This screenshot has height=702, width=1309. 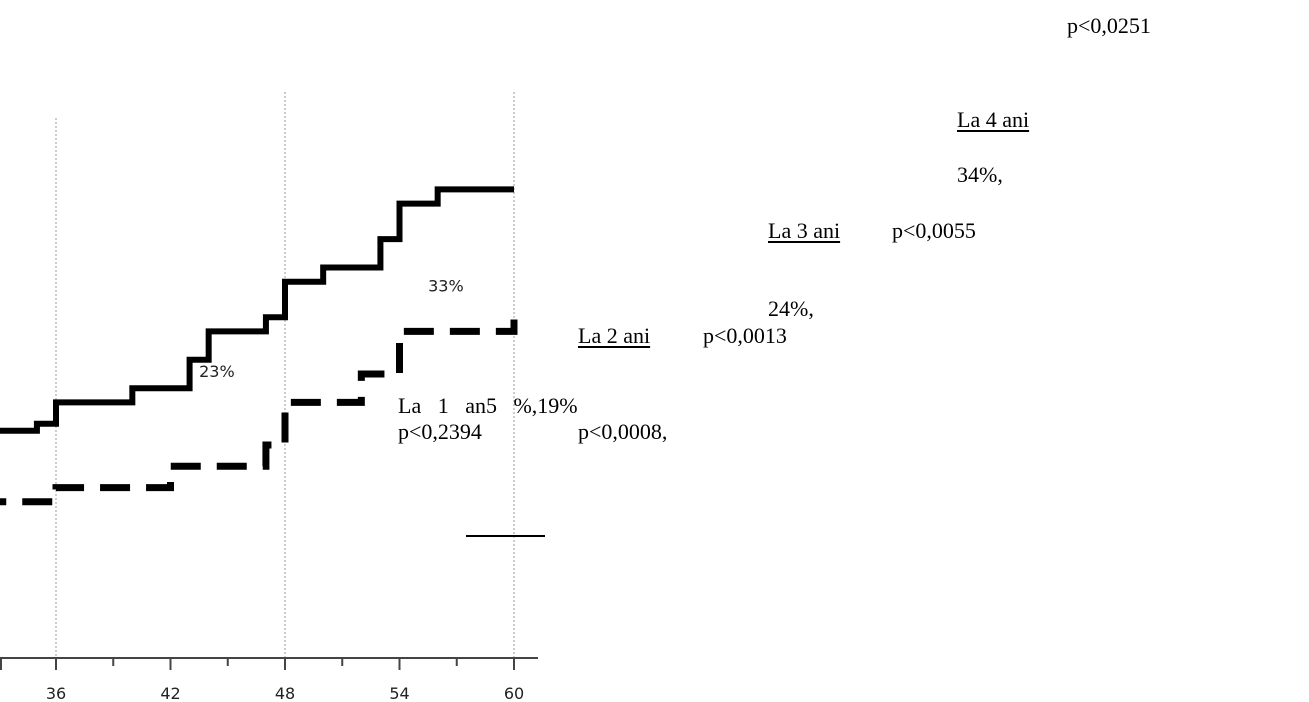 I want to click on x-tick-label-36: 36, so click(x=56, y=693).